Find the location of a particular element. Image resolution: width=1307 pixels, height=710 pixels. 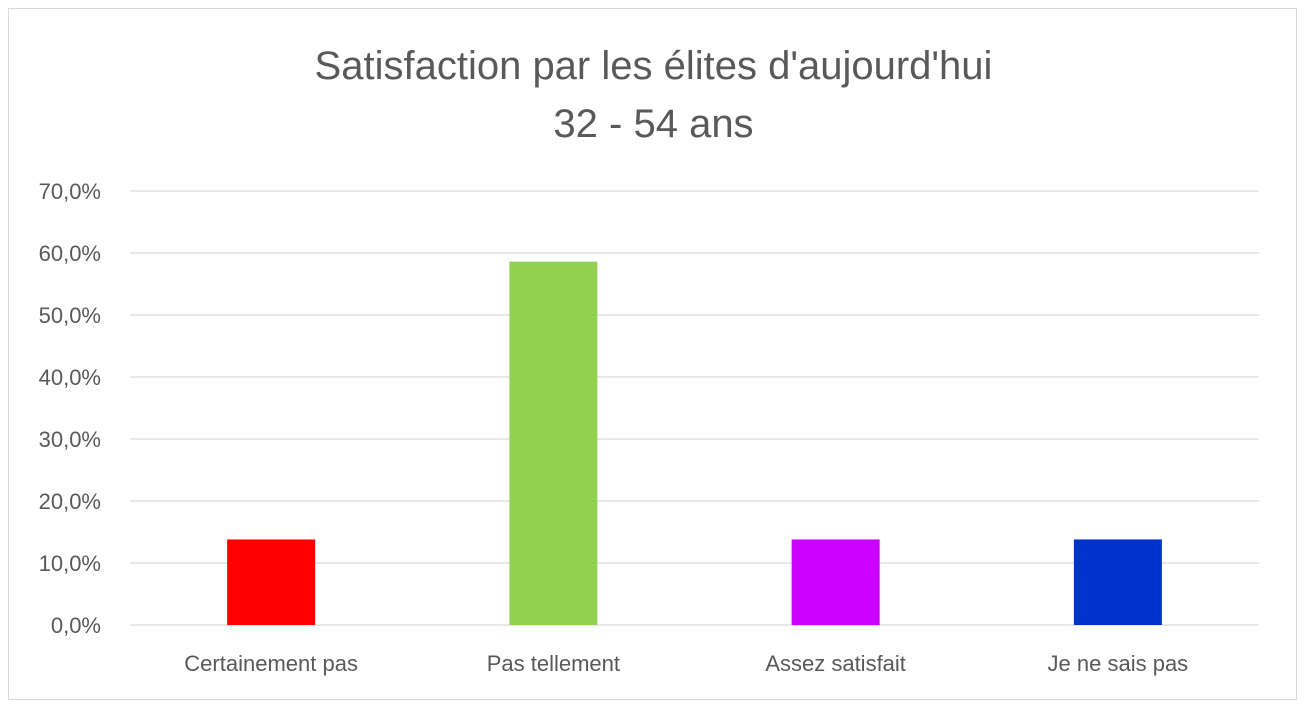

y-tick-label: 10,0% is located at coordinates (70, 563).